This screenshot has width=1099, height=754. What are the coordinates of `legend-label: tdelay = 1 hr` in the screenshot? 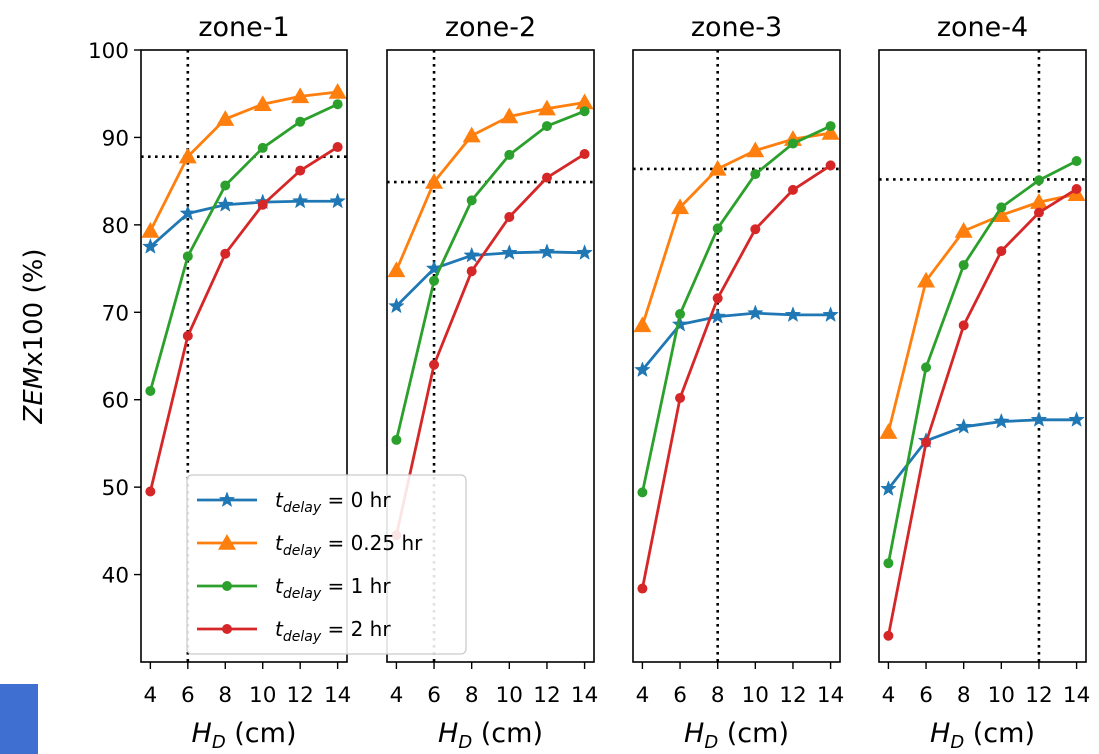 It's located at (333, 588).